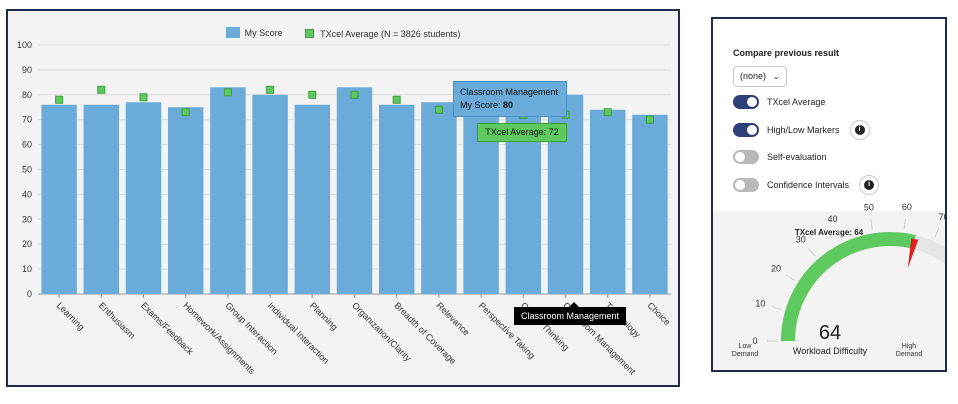  Describe the element at coordinates (913, 253) in the screenshot. I see `gauge-needle` at that location.